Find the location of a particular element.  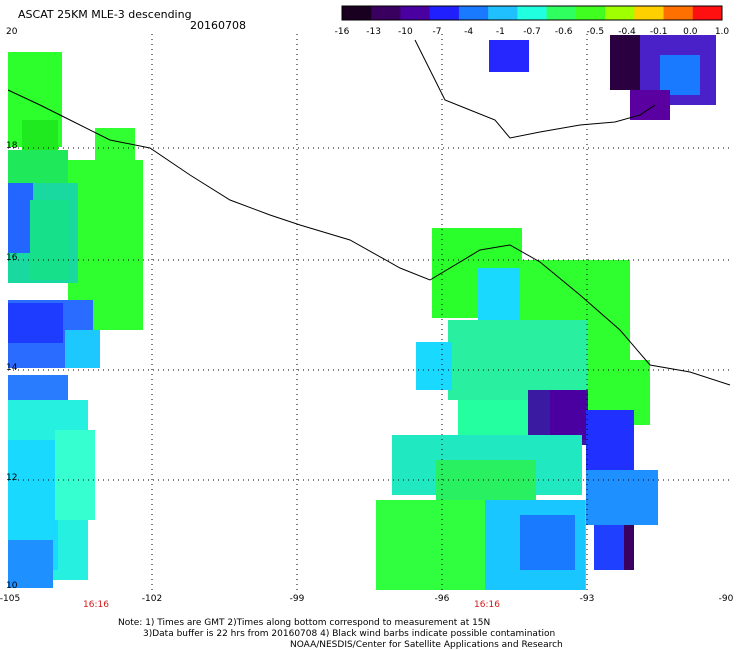

colorbar-tick-label: -0.5 is located at coordinates (595, 32).